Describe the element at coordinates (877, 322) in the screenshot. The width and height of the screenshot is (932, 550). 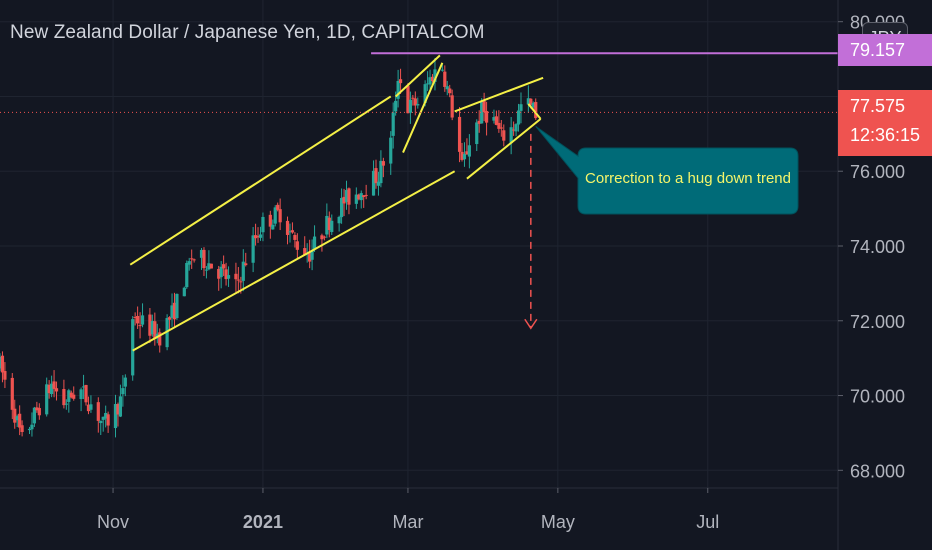
I see `y-tick-label: 72.000` at that location.